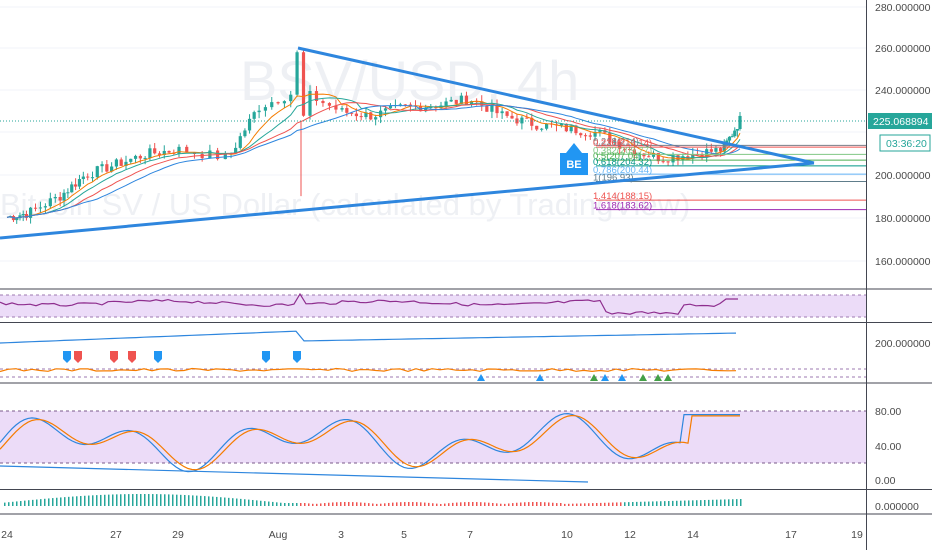 This screenshot has width=932, height=555. Describe the element at coordinates (903, 8) in the screenshot. I see `price-tick: 280.000000` at that location.